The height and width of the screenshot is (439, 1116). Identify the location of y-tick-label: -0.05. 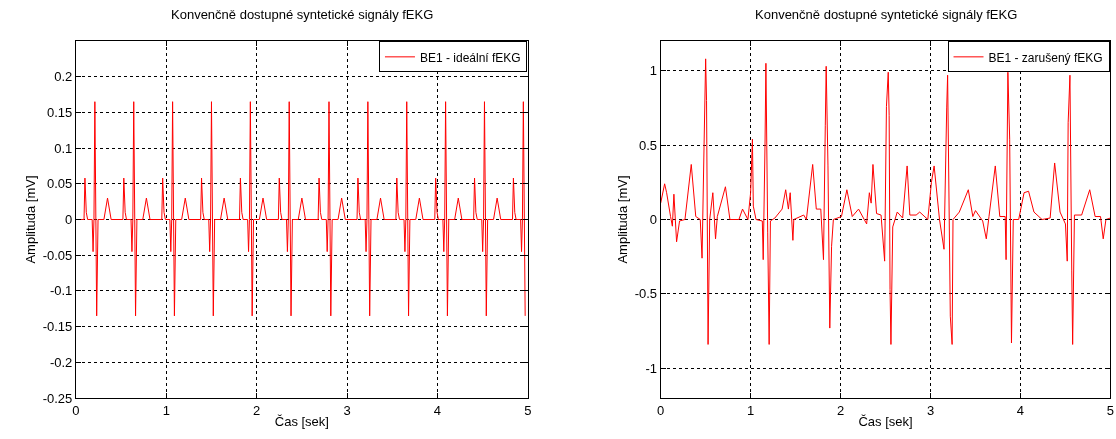
(57, 255).